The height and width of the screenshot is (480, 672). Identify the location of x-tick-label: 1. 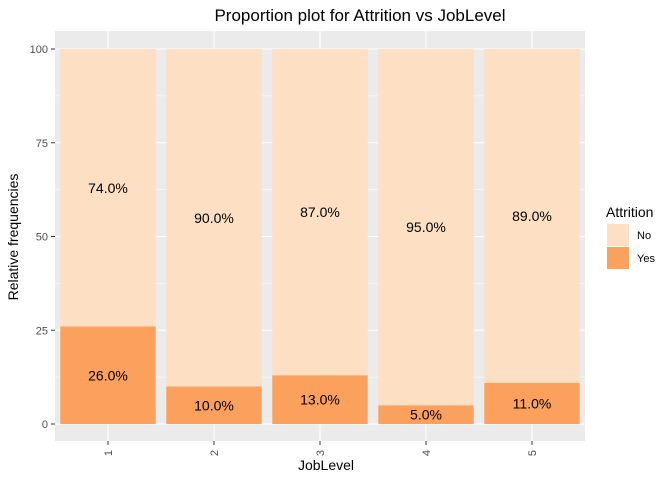
(109, 453).